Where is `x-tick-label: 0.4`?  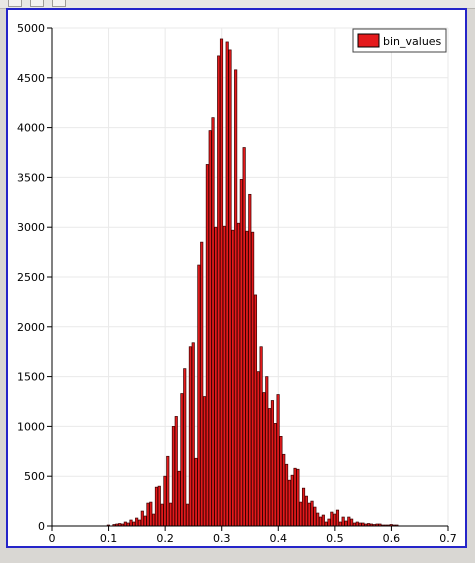 x-tick-label: 0.4 is located at coordinates (279, 538).